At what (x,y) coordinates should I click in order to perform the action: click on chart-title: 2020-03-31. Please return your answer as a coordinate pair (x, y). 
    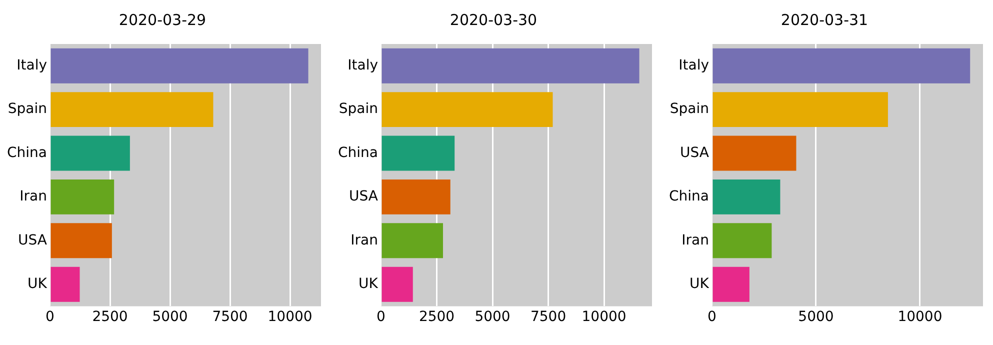
    Looking at the image, I should click on (824, 19).